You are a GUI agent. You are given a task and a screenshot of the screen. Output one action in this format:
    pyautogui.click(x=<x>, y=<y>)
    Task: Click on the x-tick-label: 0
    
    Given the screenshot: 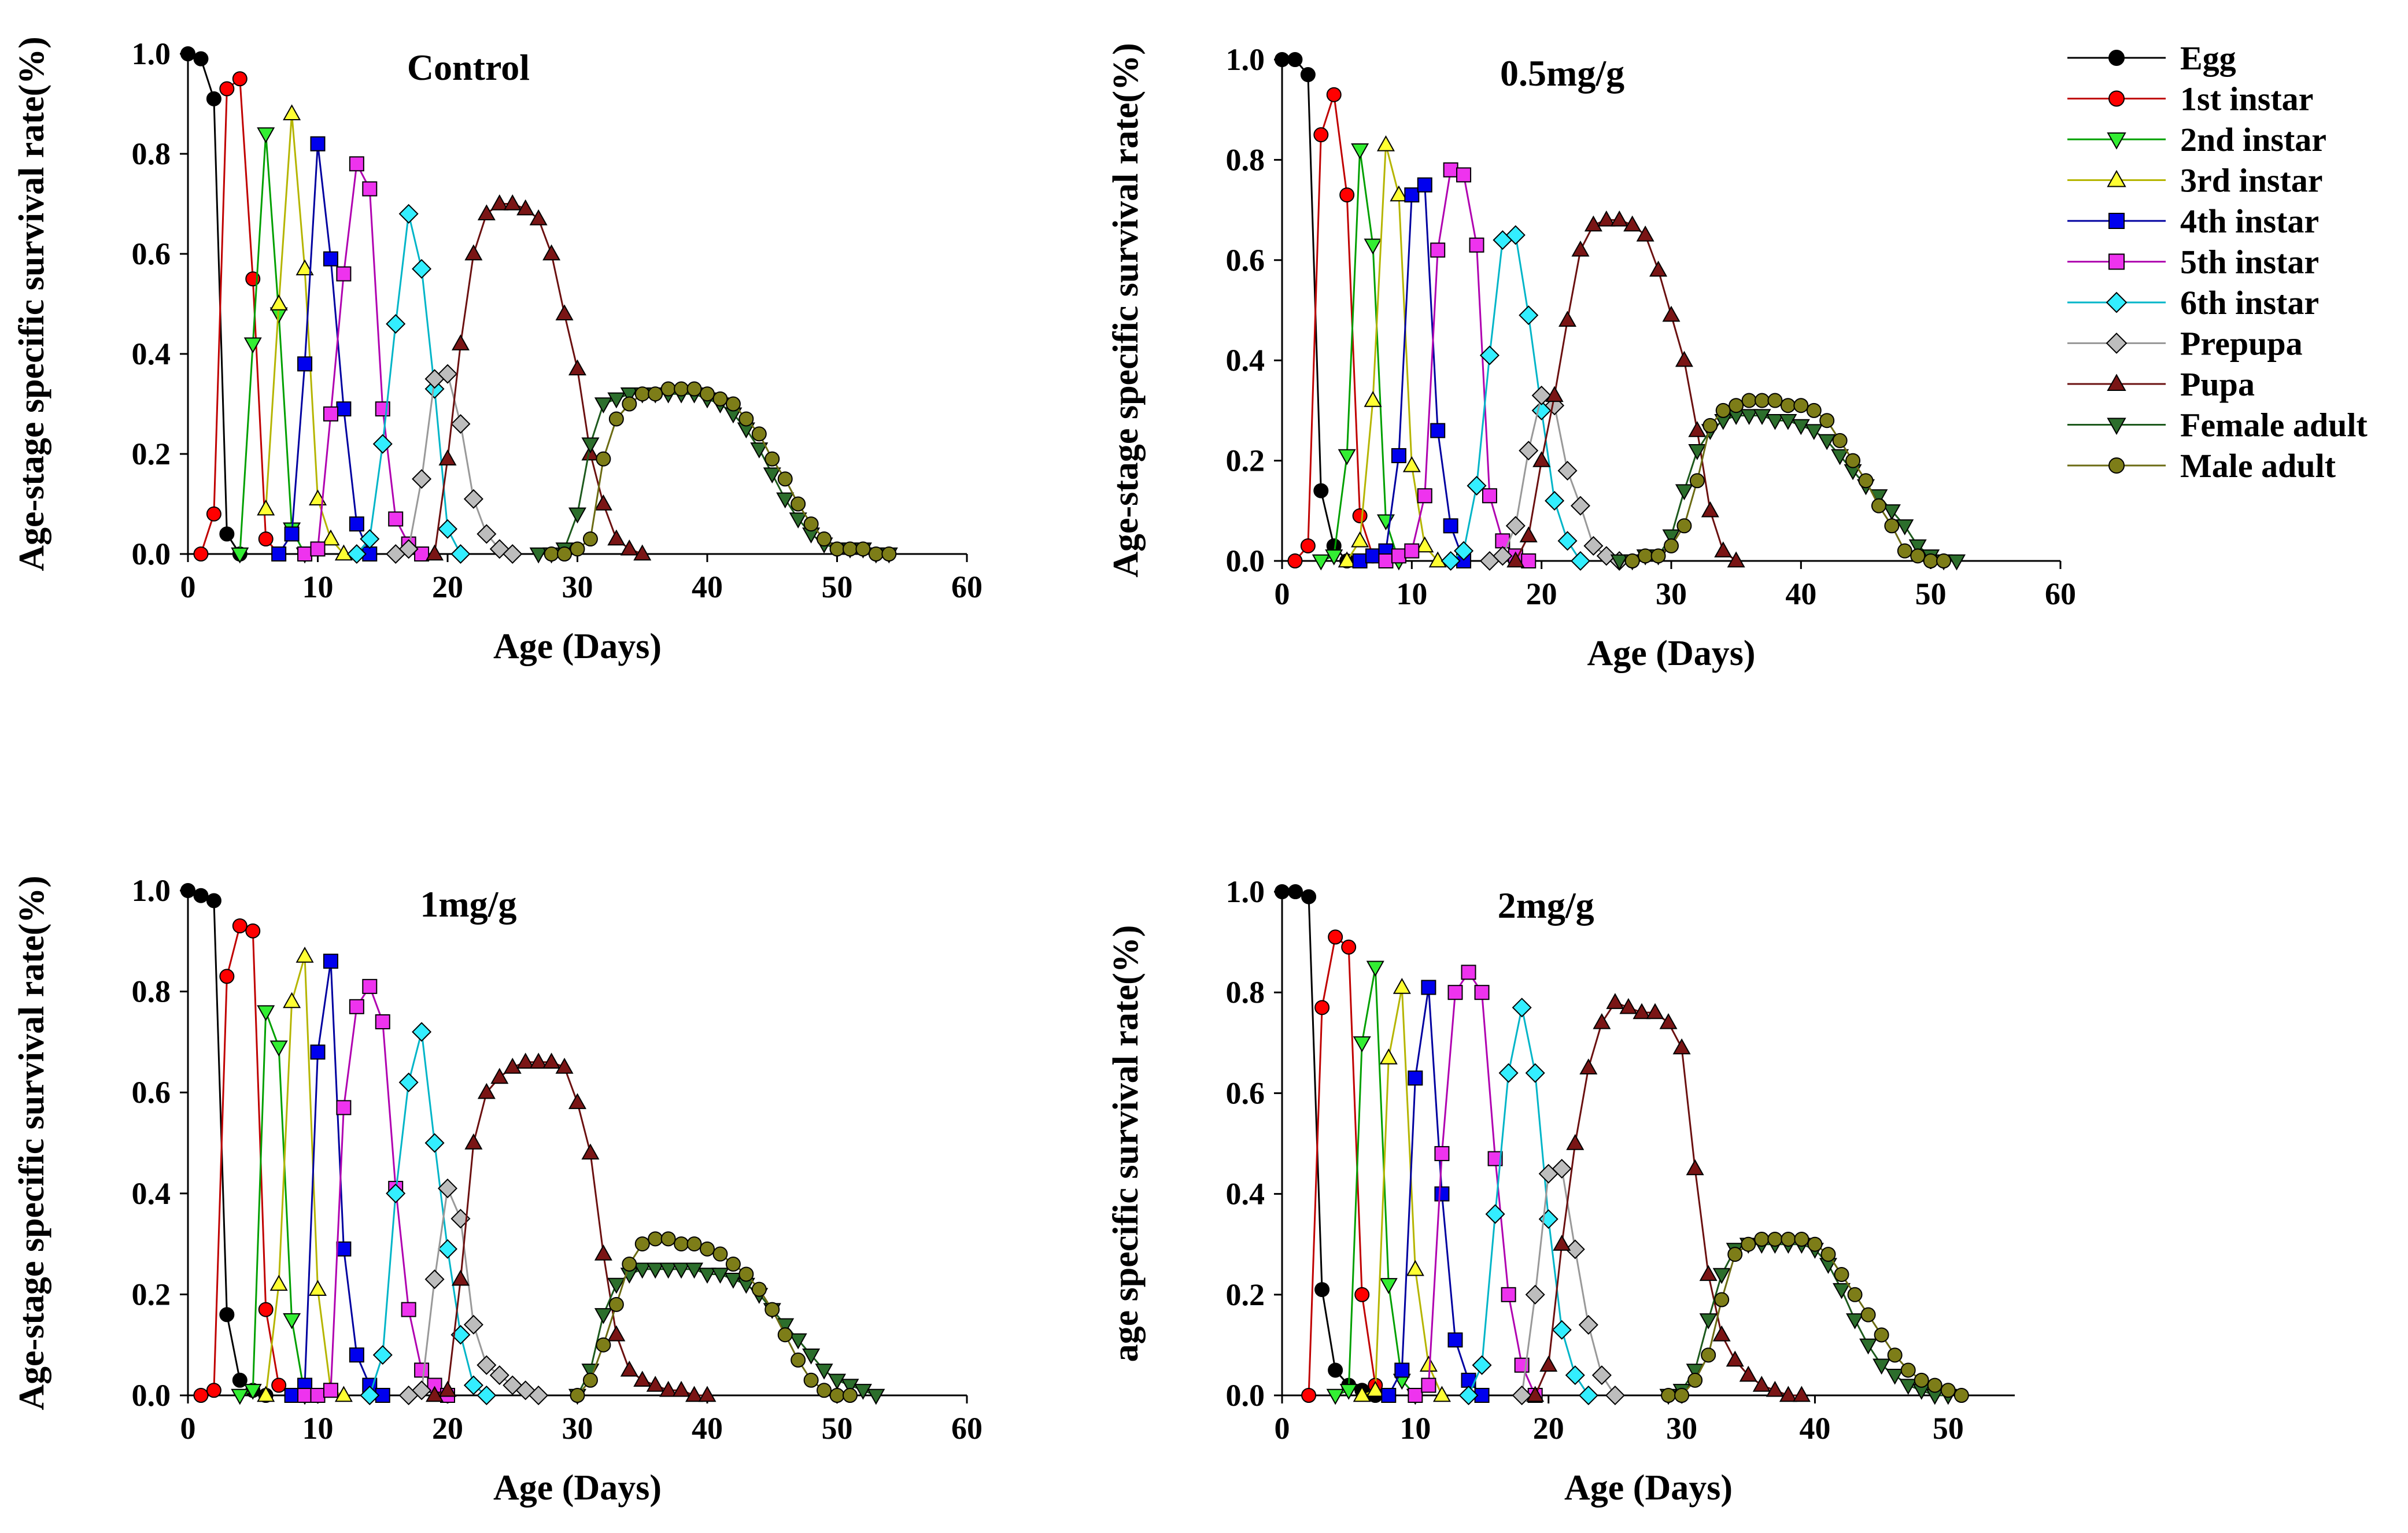 What is the action you would take?
    pyautogui.click(x=1282, y=1428)
    